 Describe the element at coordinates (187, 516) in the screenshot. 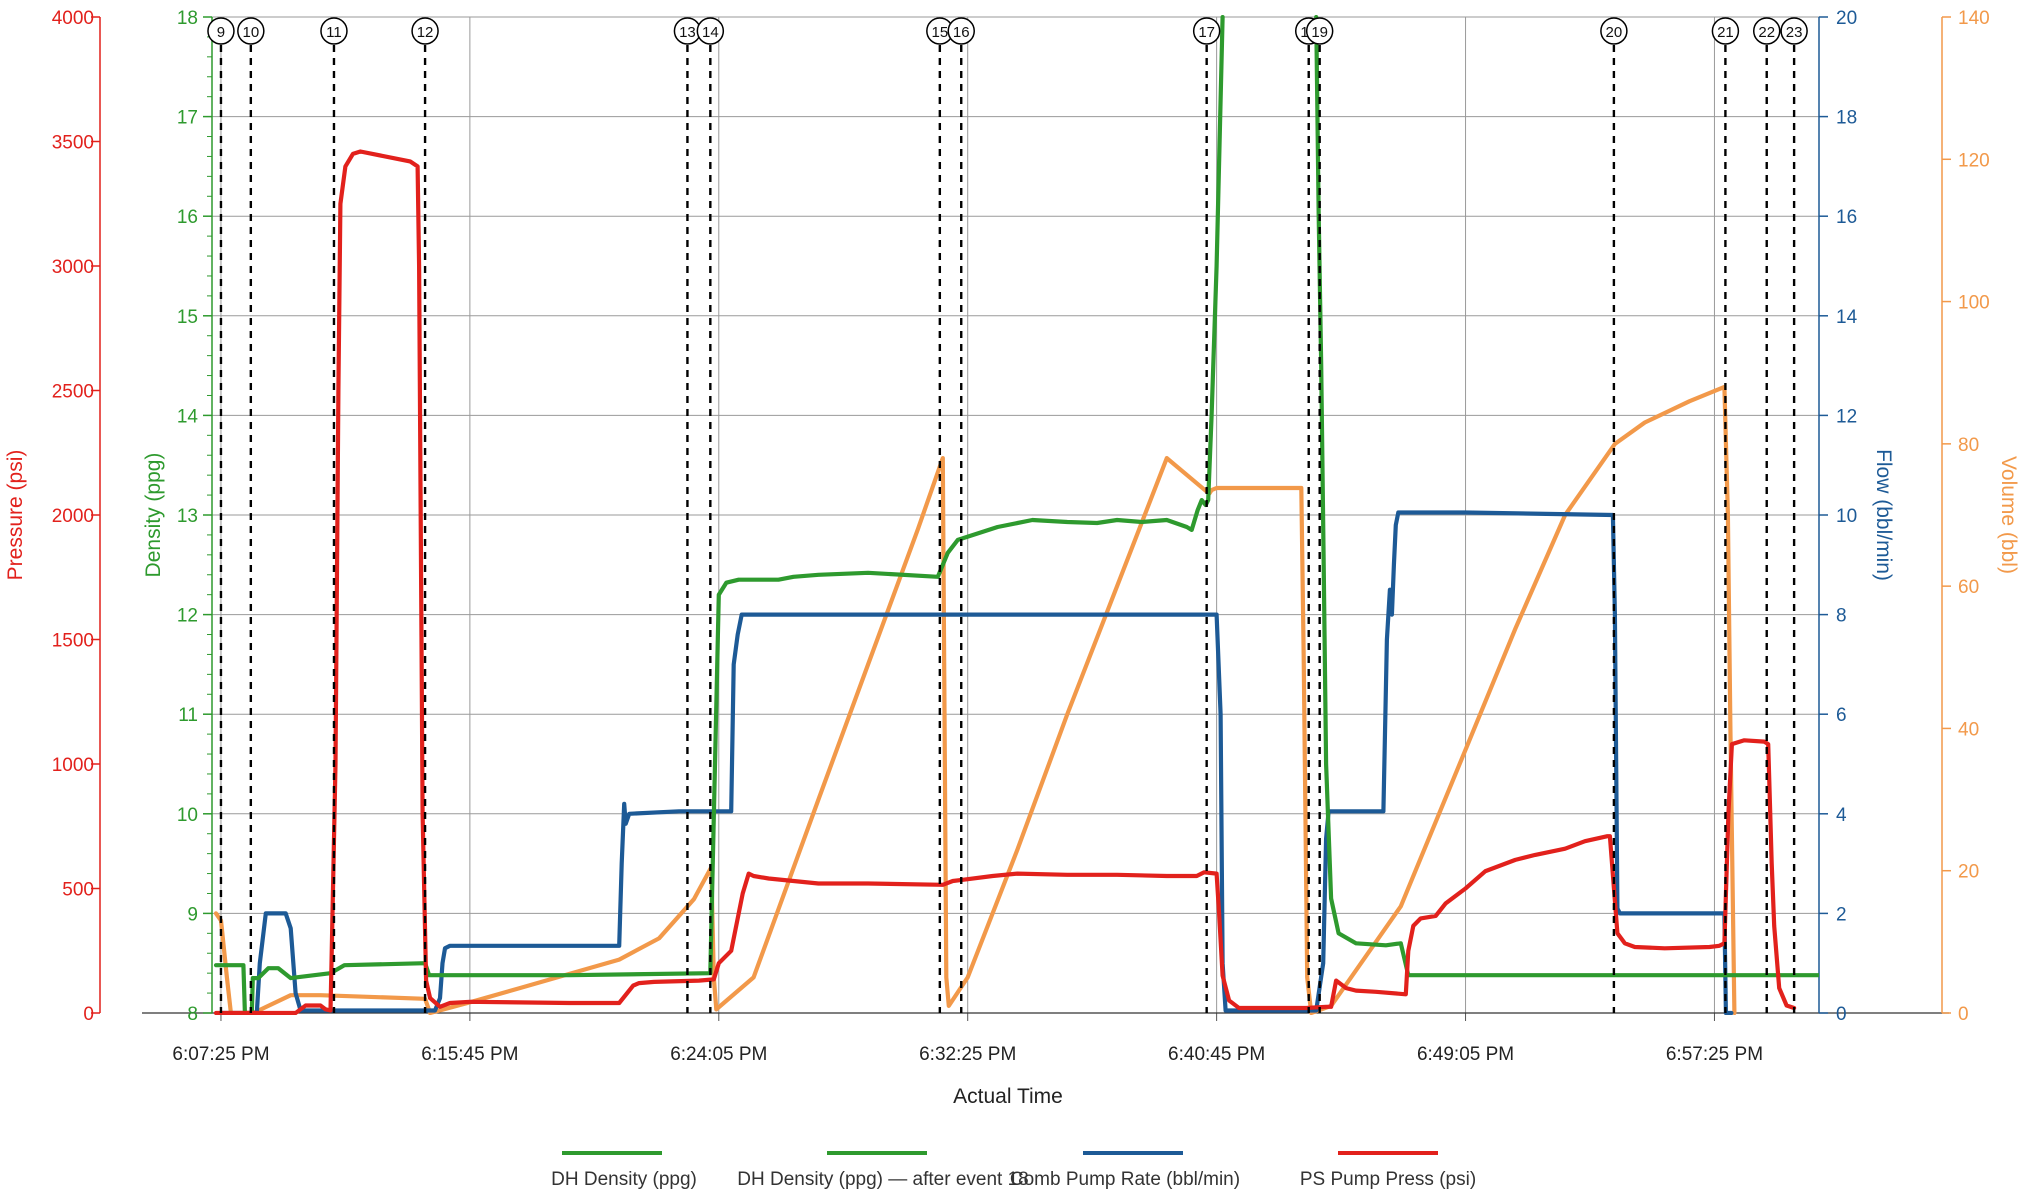

I see `density-tick-label: 13` at that location.